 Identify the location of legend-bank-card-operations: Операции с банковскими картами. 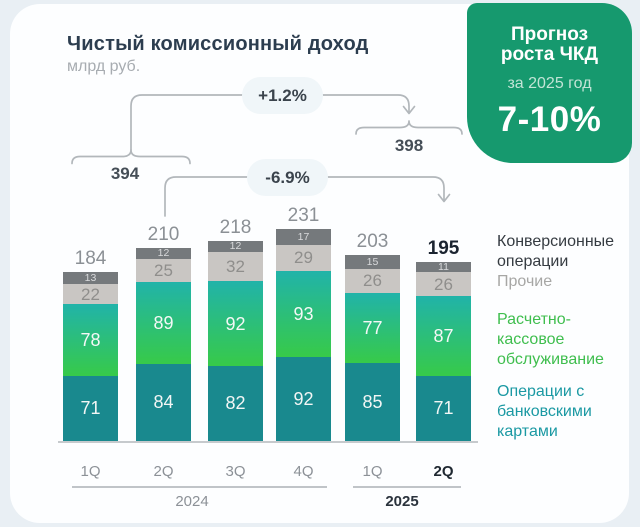
(544, 411).